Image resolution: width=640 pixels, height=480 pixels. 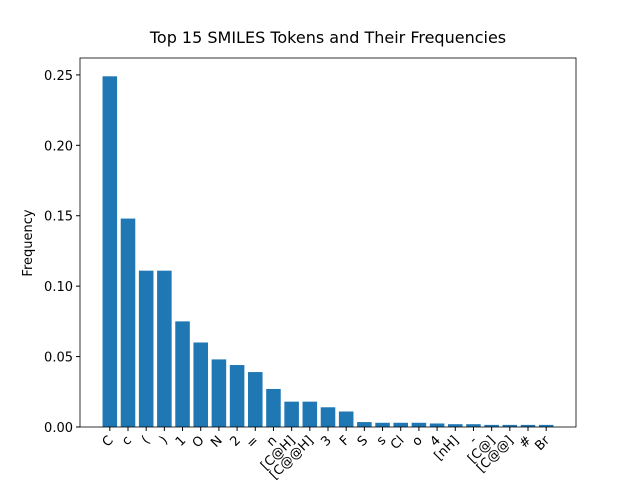 What do you see at coordinates (345, 441) in the screenshot?
I see `x-tick-label: F` at bounding box center [345, 441].